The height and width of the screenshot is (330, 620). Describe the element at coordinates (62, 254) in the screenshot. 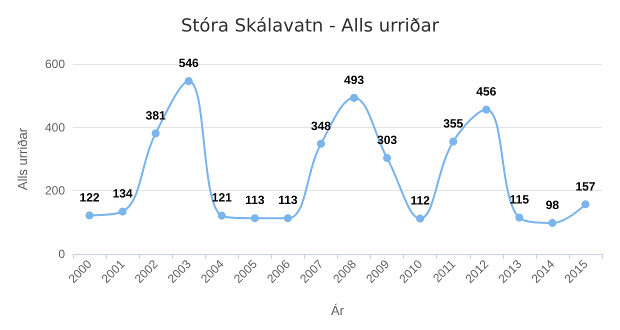

I see `y-tick-label: 0` at that location.